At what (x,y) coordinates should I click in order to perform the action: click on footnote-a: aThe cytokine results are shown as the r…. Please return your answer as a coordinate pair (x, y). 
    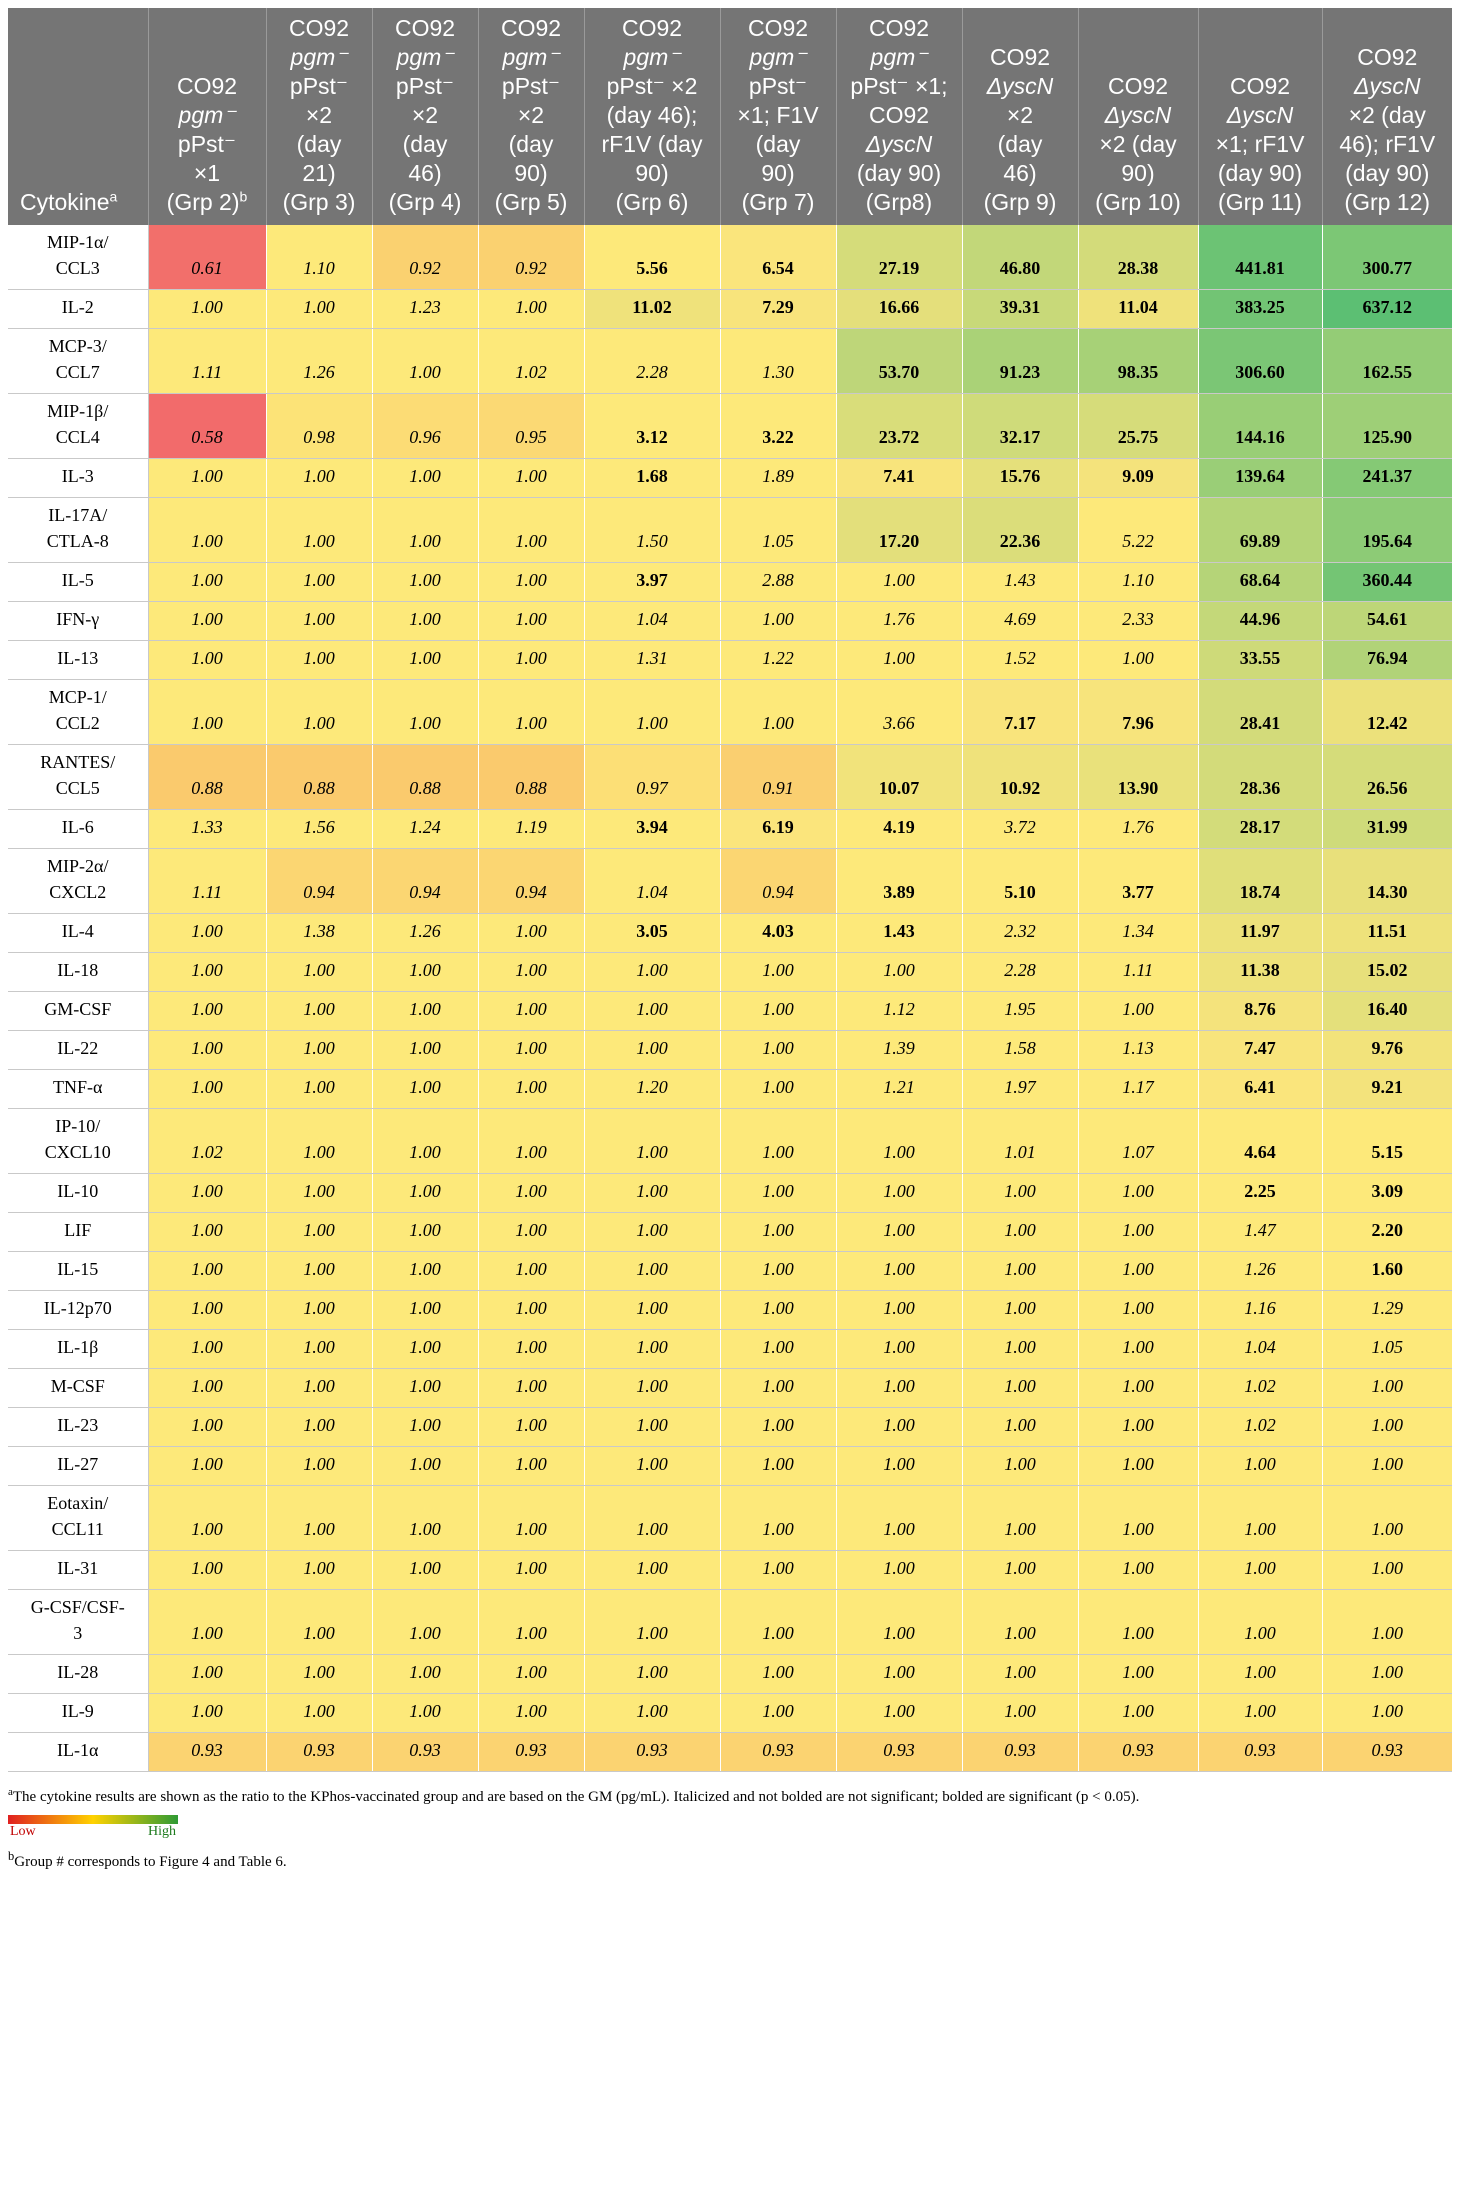
    Looking at the image, I should click on (574, 1795).